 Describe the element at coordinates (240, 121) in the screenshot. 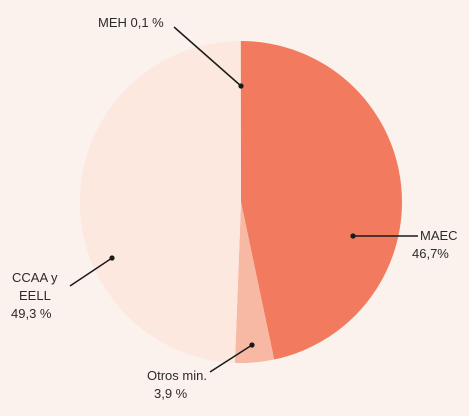

I see `pie-slice-meh` at that location.